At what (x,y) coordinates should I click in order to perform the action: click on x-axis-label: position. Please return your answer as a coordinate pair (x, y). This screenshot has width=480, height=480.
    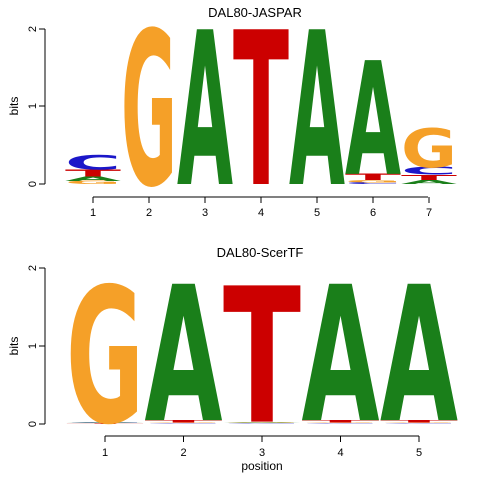
    Looking at the image, I should click on (261, 466).